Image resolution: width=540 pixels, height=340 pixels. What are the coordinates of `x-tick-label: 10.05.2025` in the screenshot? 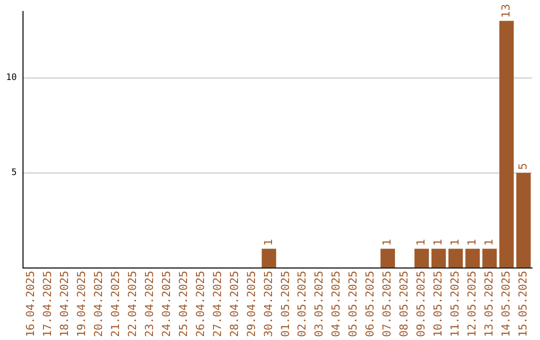 It's located at (438, 304).